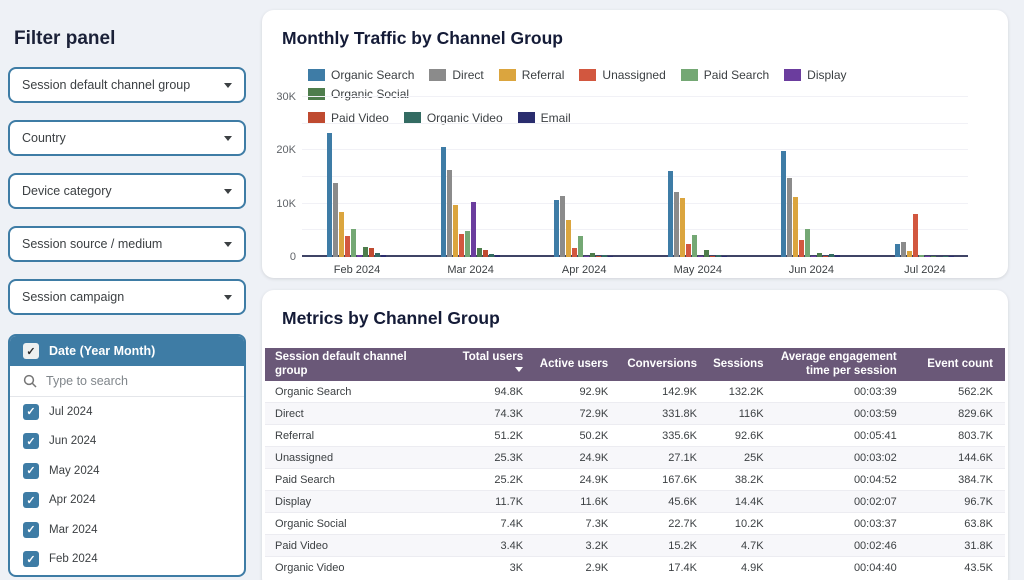 The image size is (1024, 580). I want to click on date-option-feb-2024: ✓ Feb 2024, so click(127, 560).